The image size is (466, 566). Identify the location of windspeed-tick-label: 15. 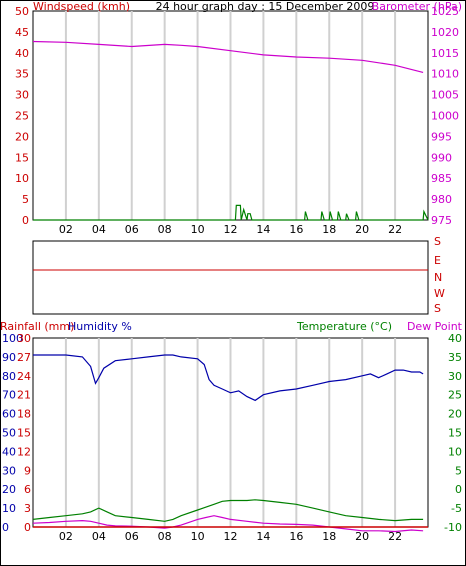
(22, 157).